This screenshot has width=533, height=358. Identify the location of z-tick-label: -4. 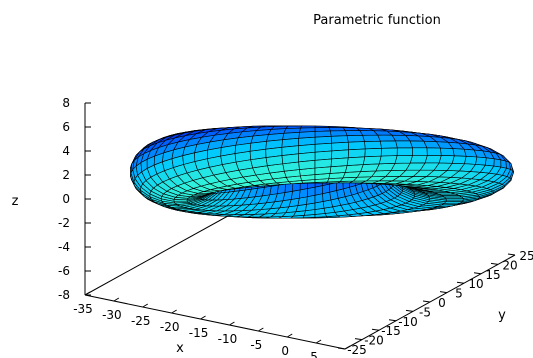
(64, 247).